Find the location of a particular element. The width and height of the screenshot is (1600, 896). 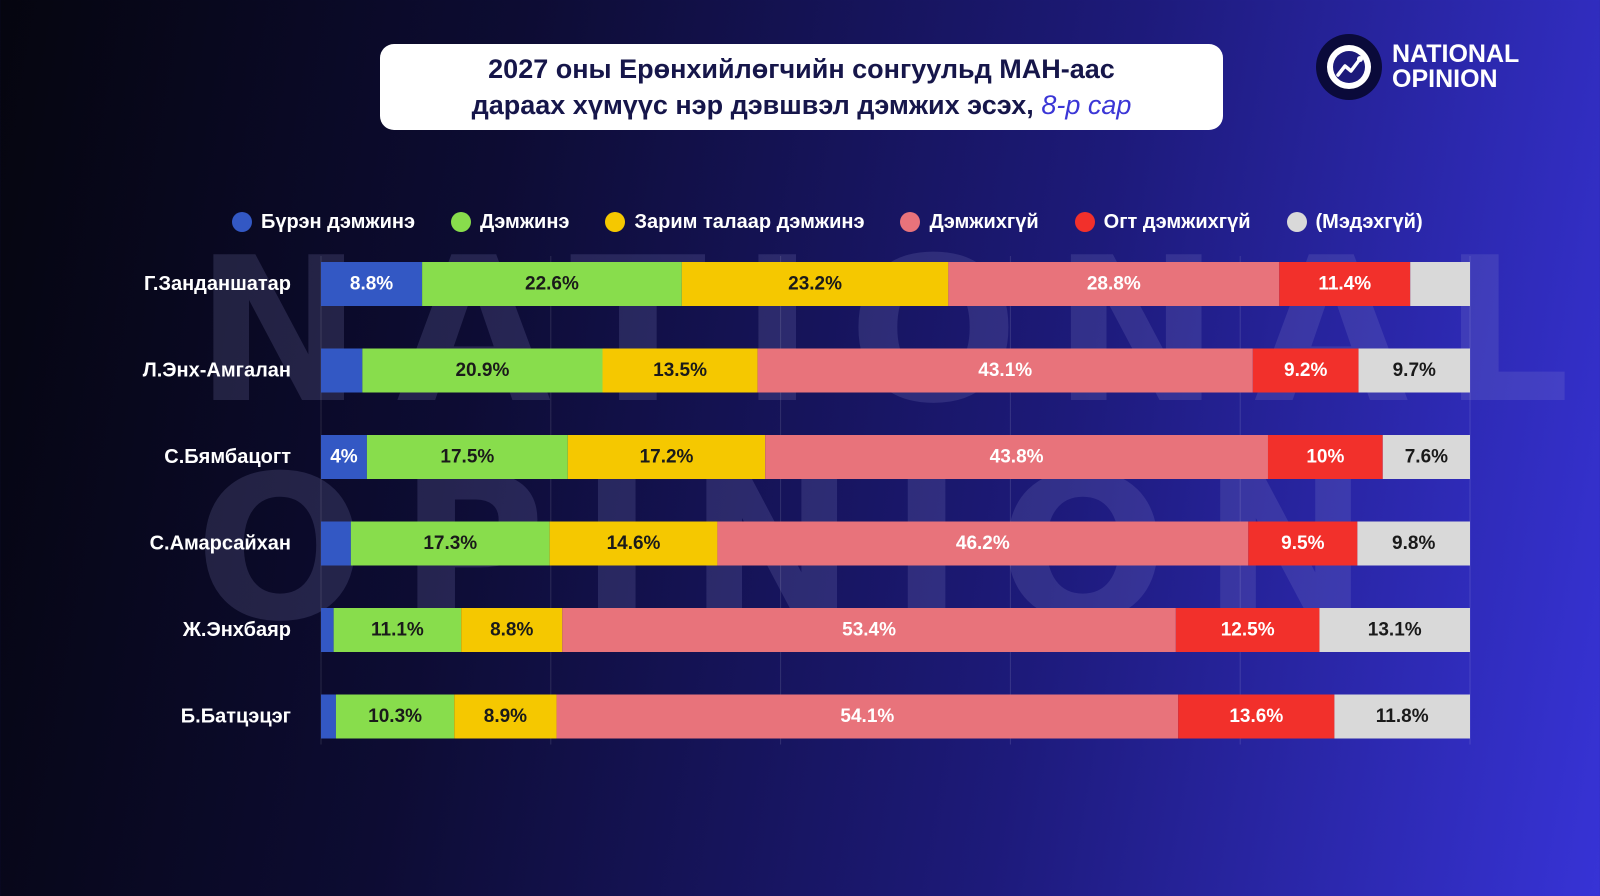

data-label: 10% is located at coordinates (1325, 457).